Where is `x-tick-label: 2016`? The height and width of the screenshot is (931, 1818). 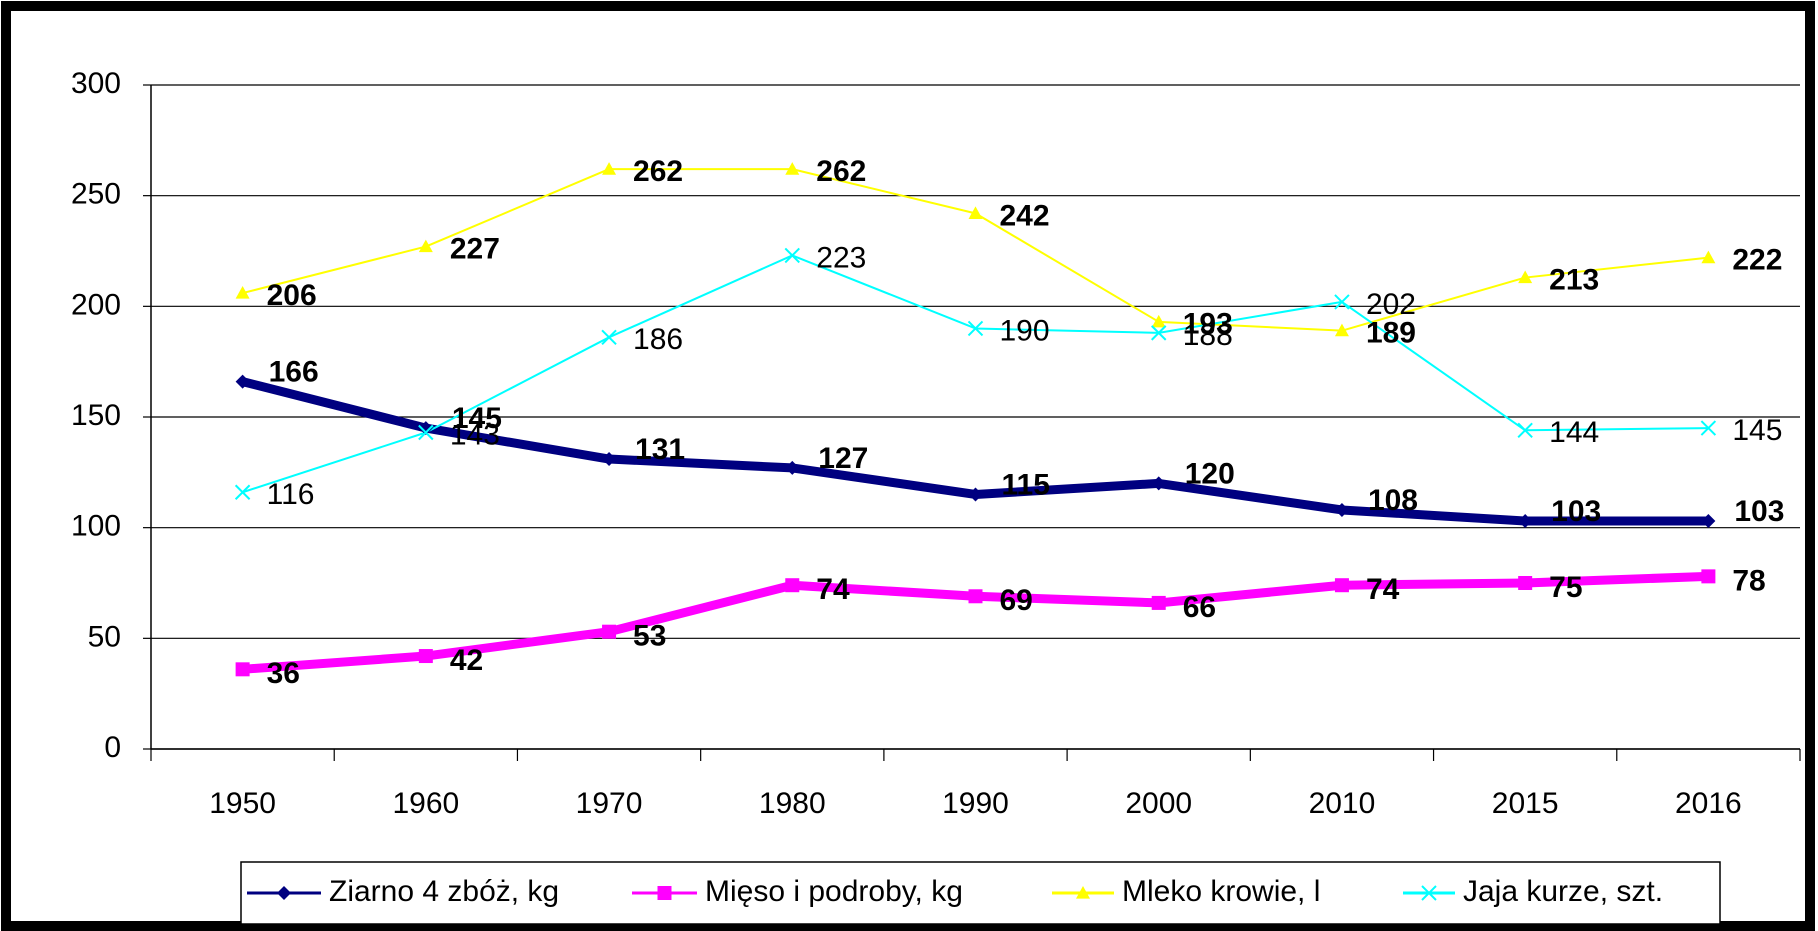 x-tick-label: 2016 is located at coordinates (1708, 803).